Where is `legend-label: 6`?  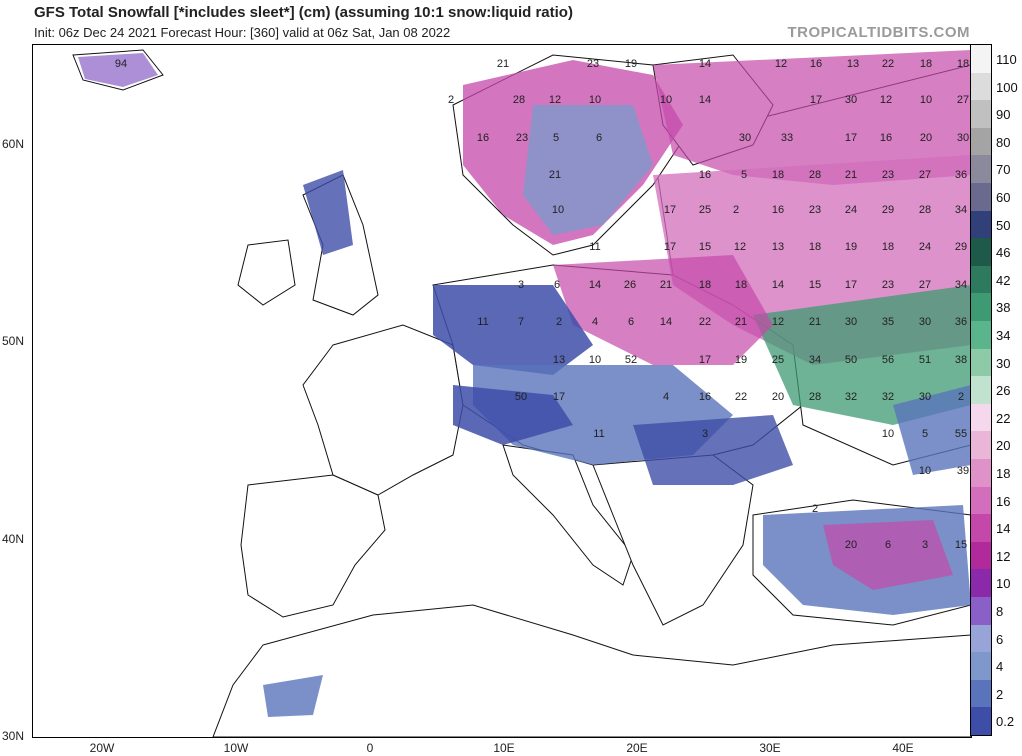
legend-label: 6 is located at coordinates (1000, 639).